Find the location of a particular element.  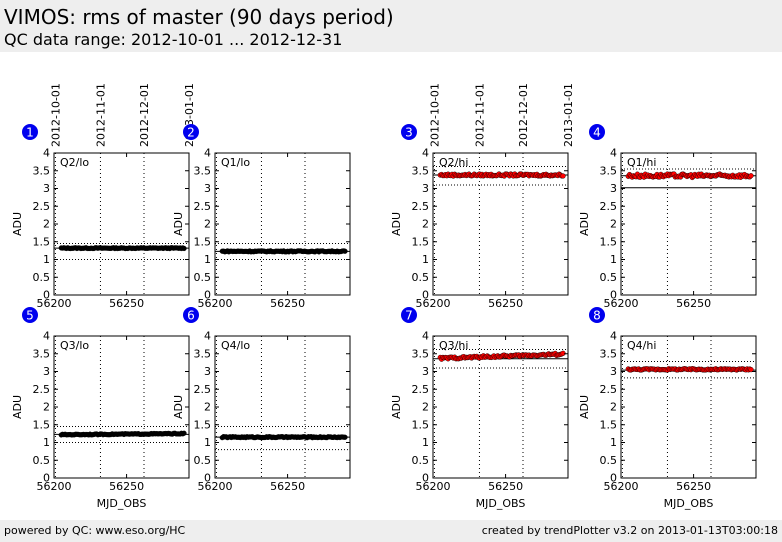

panel-1-ytick-label-7: 3.5 is located at coordinates (42, 170).